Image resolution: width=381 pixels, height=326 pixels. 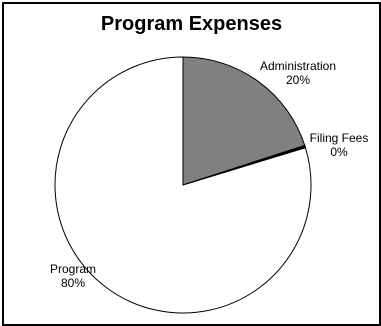 I want to click on slice-label-filing-fees: Filing Fees 0%, so click(x=339, y=145).